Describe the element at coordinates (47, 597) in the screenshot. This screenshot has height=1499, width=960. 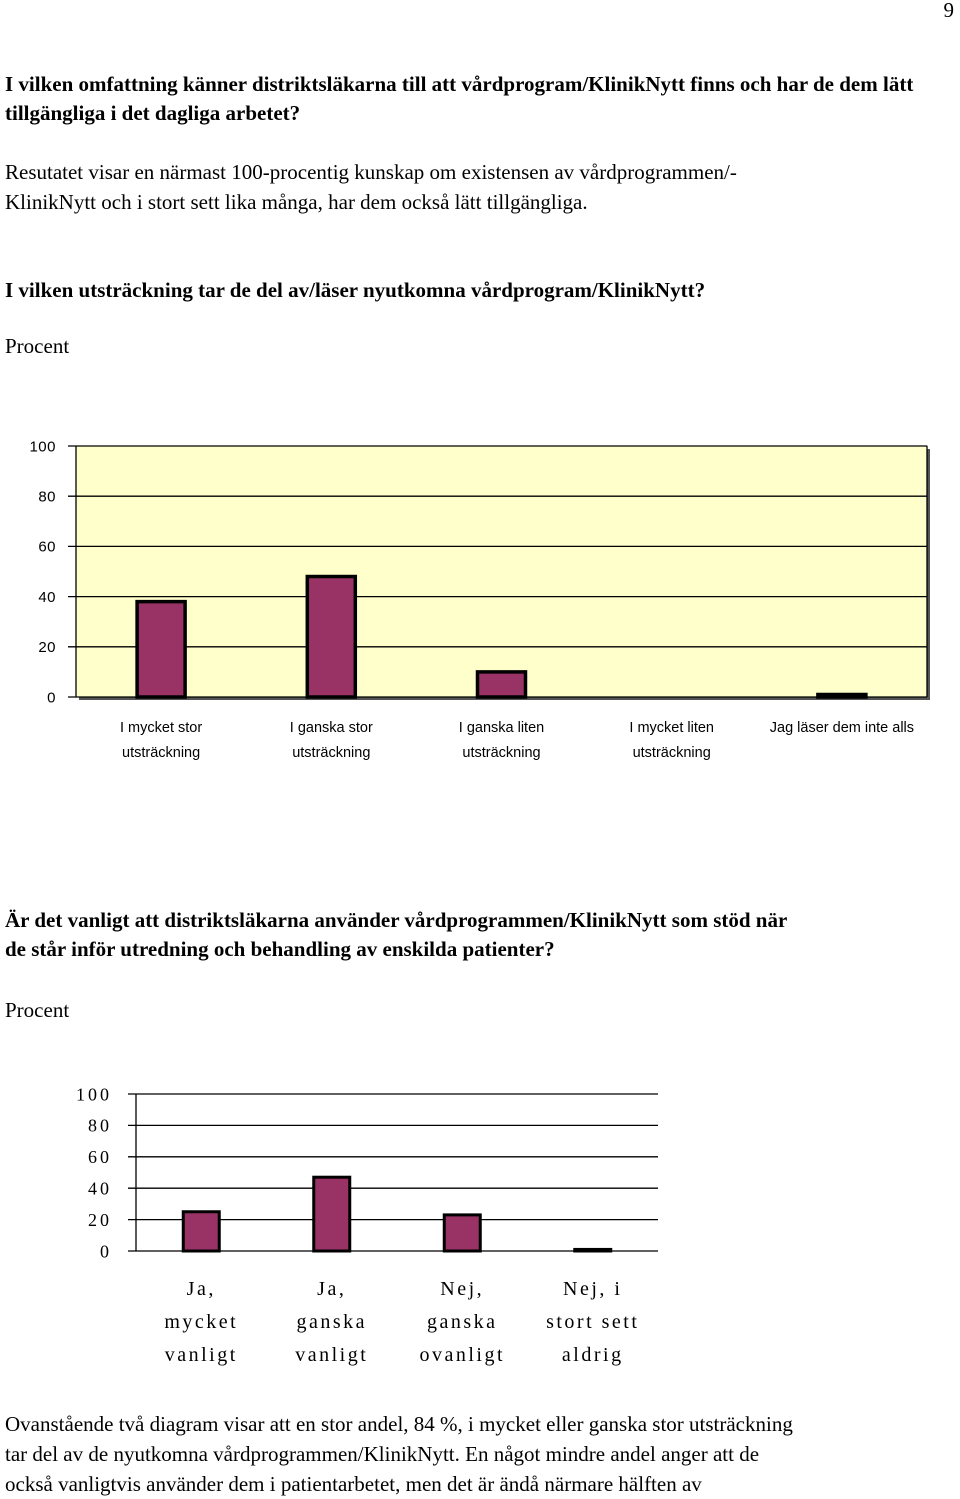
I see `chart1-y-tick-label: 40` at that location.